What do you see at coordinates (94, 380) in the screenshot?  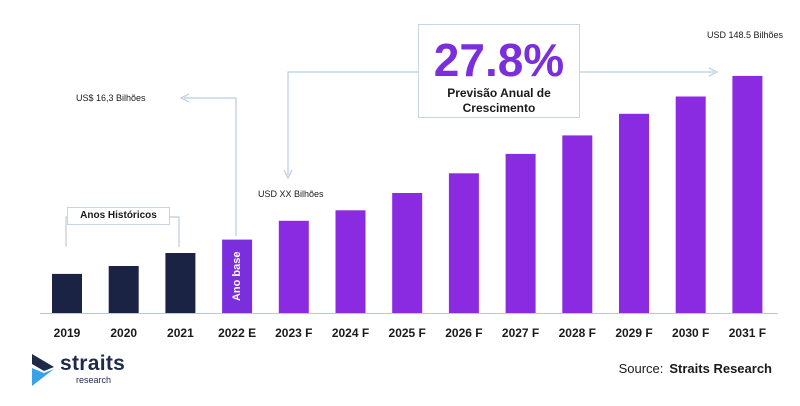 I see `logo-sub: research` at bounding box center [94, 380].